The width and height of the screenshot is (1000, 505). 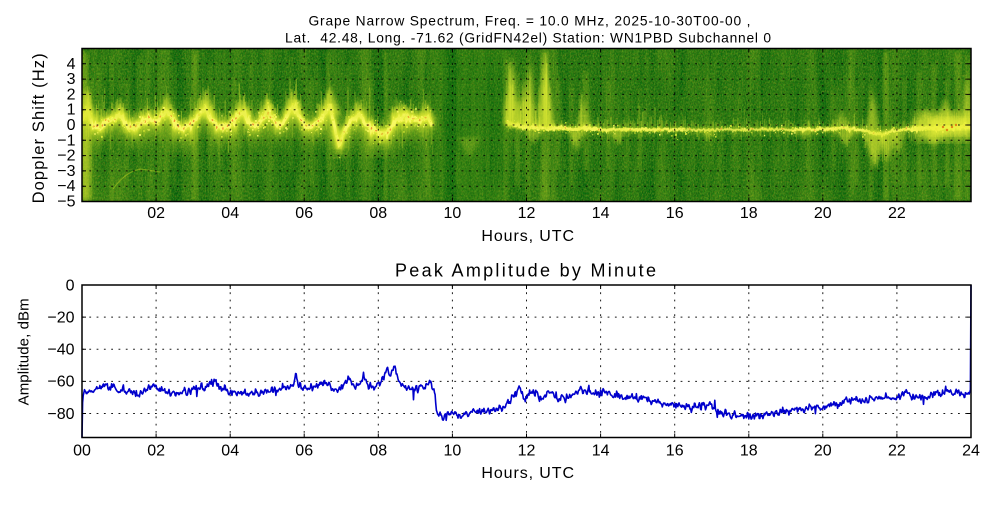 What do you see at coordinates (60, 317) in the screenshot?
I see `svg-text: −20` at bounding box center [60, 317].